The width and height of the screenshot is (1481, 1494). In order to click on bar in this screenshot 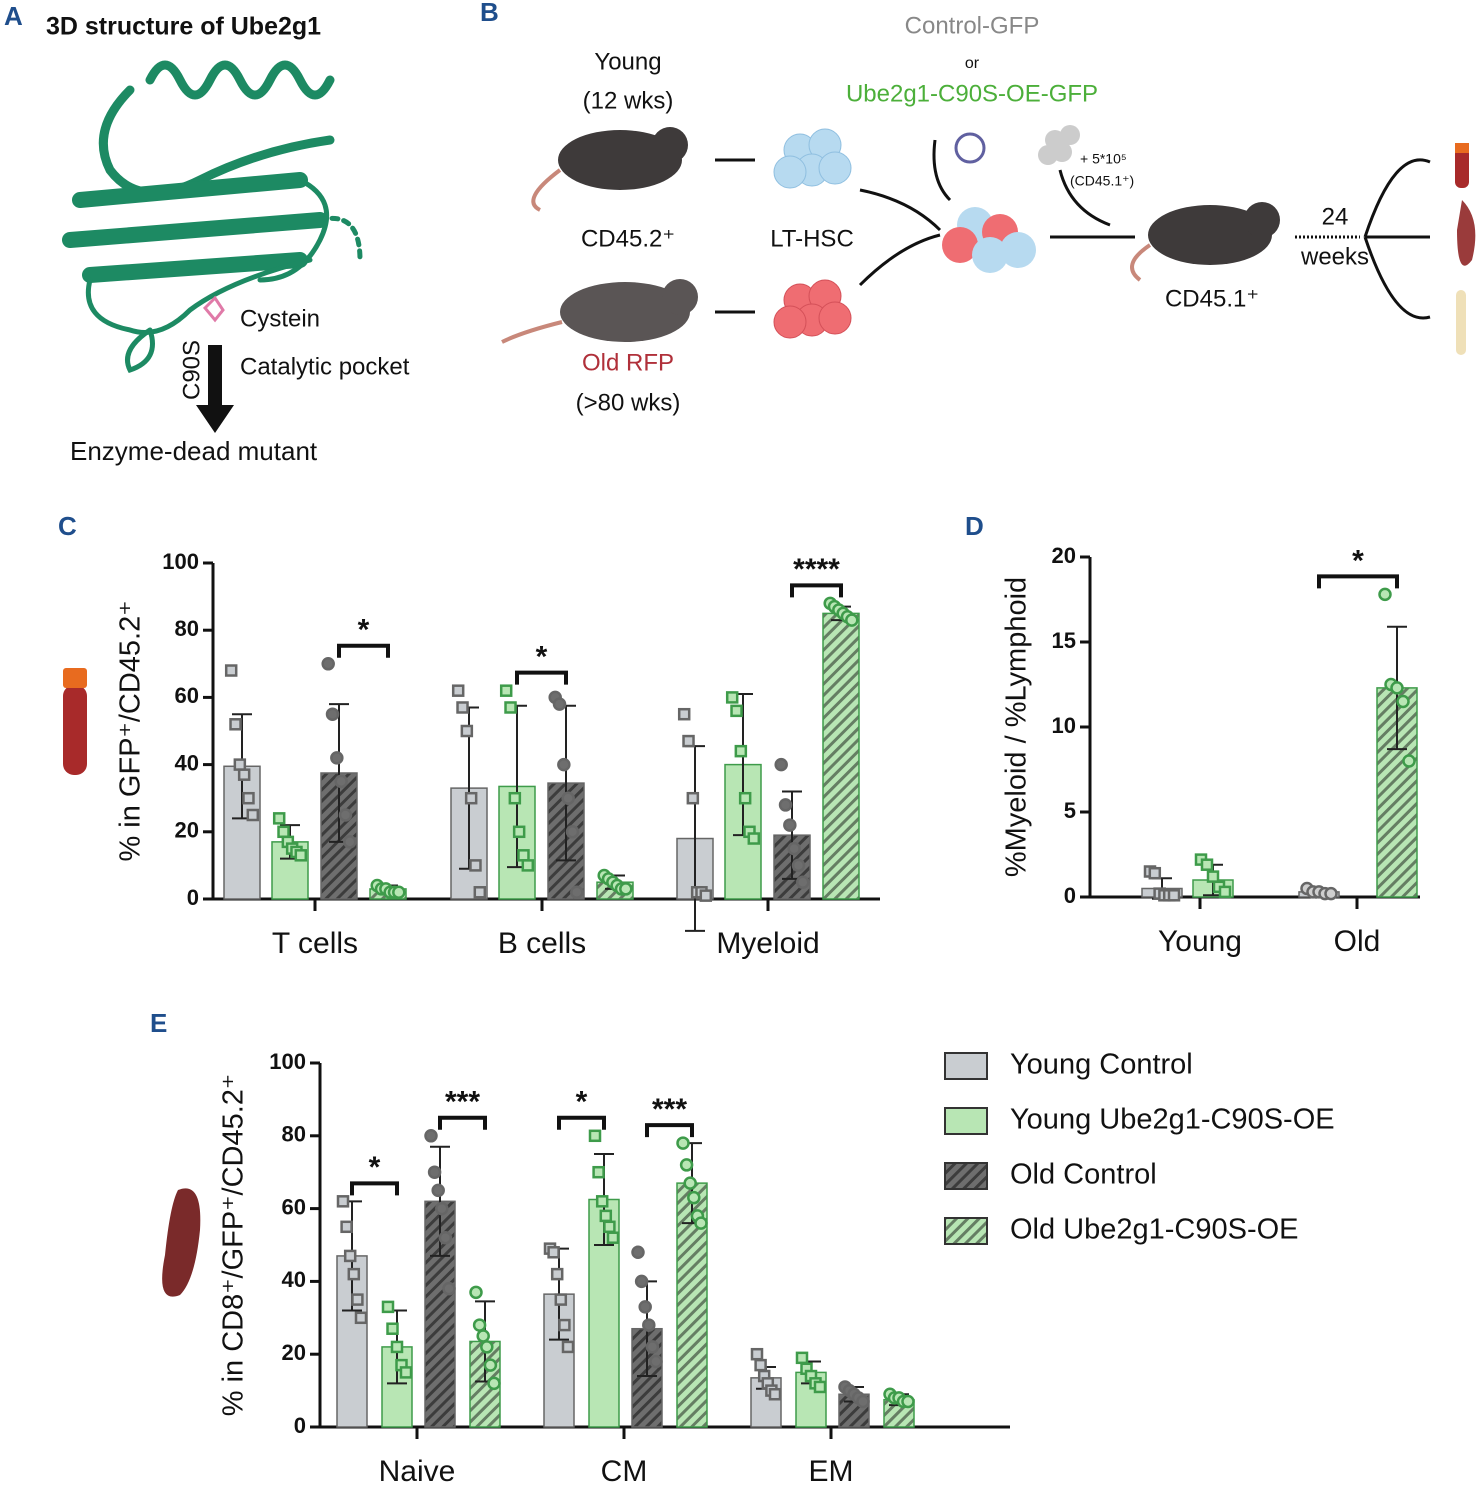, I will do `click(841, 756)`.